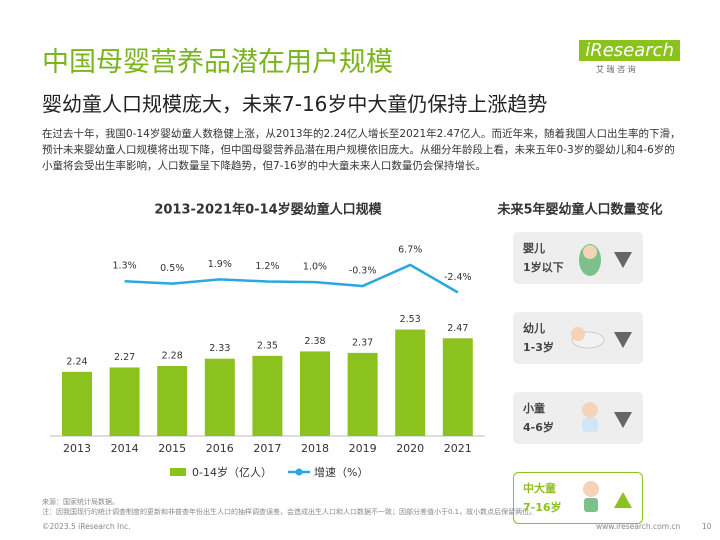  Describe the element at coordinates (410, 249) in the screenshot. I see `line-label: 6.7%` at that location.